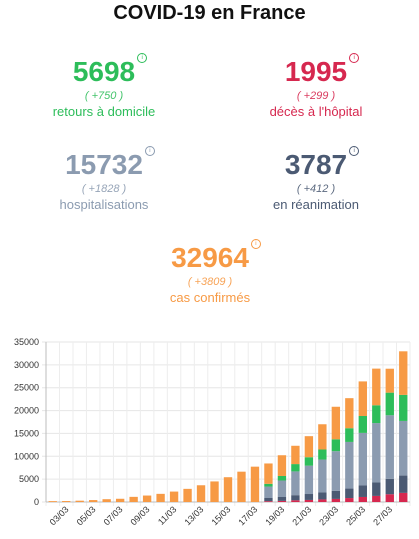  I want to click on stat-hospitalisations: 15732 i ( +1828 ) hospitalisations, so click(104, 179).